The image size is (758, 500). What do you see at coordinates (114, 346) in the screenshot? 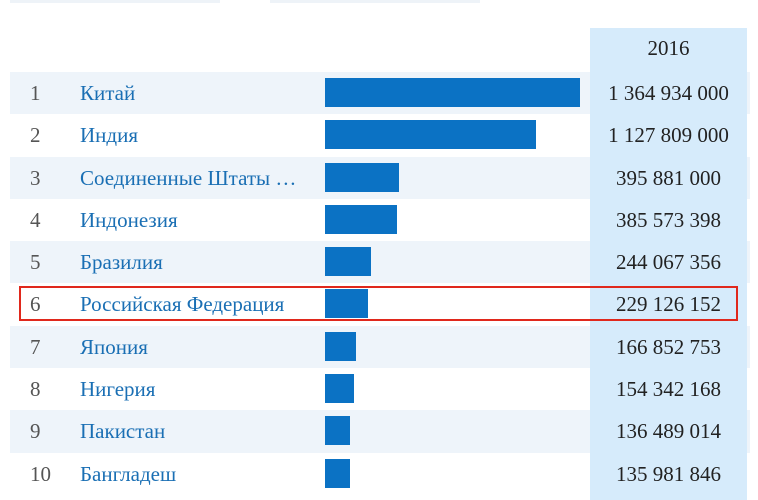
I see `country-link: Япония` at bounding box center [114, 346].